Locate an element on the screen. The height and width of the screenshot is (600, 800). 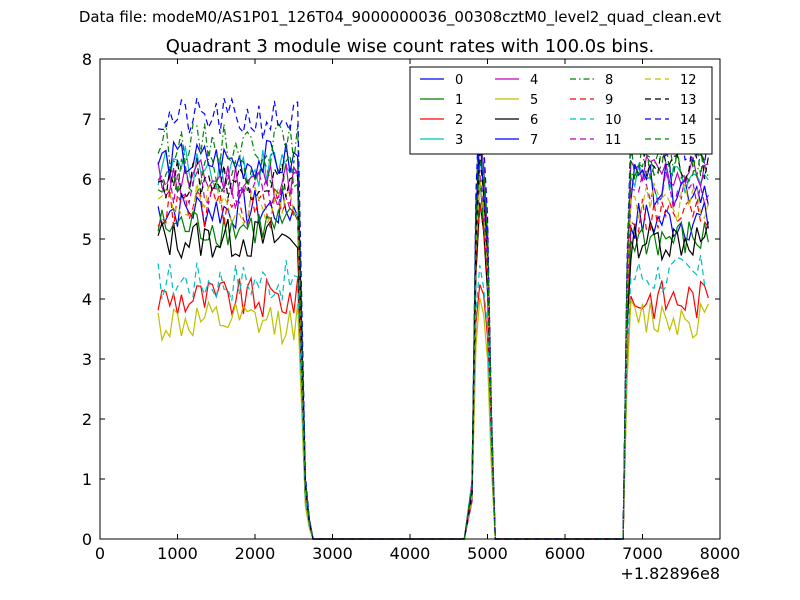
legend-label-15: 15 is located at coordinates (688, 140).